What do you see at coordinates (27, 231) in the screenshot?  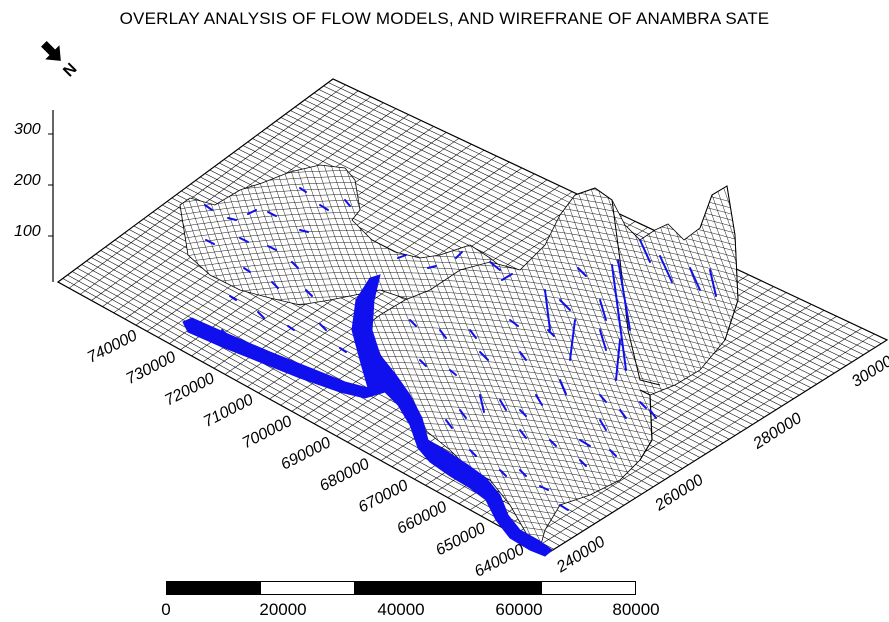 I see `z-tick-label-100: 100` at bounding box center [27, 231].